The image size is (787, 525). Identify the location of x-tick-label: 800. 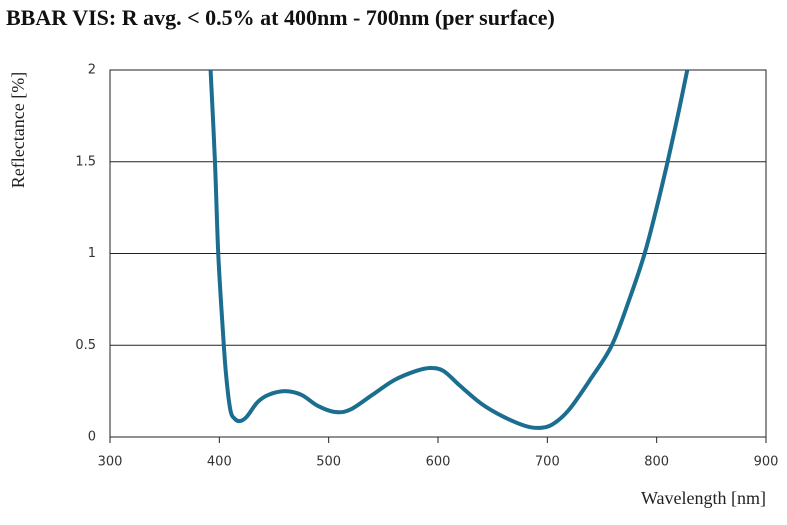
(656, 462).